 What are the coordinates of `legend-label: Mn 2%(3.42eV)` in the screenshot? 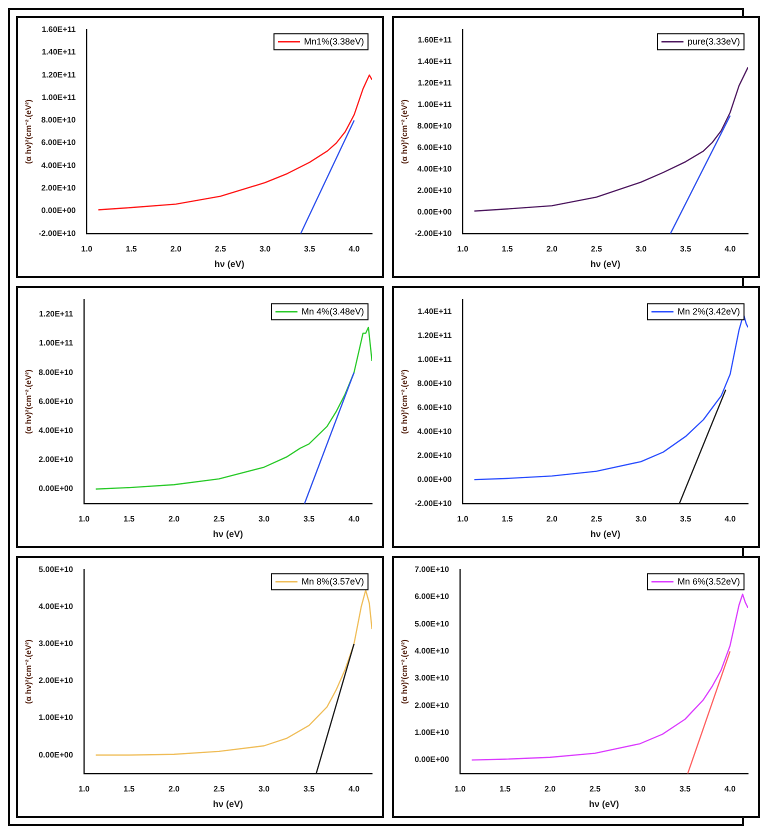 It's located at (708, 311).